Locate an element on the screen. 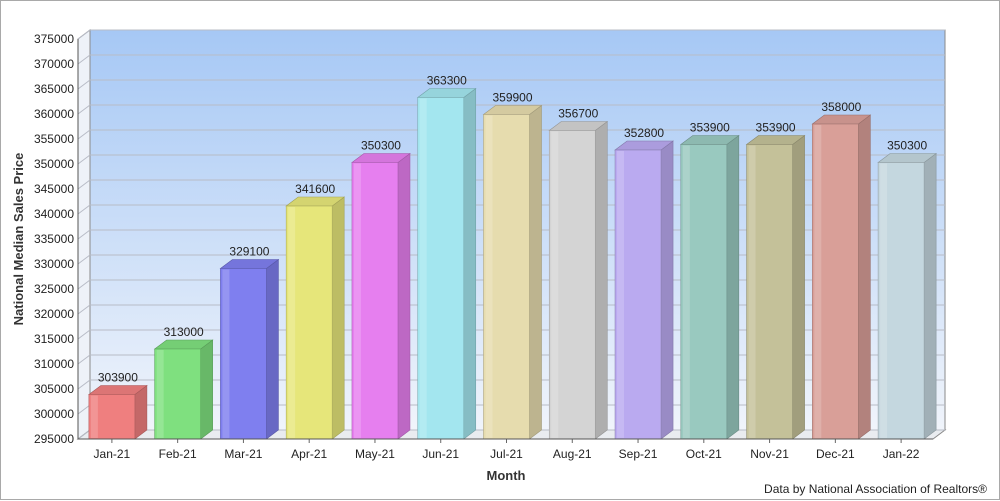  y-axis-title: National Median Sales Price is located at coordinates (18, 239).